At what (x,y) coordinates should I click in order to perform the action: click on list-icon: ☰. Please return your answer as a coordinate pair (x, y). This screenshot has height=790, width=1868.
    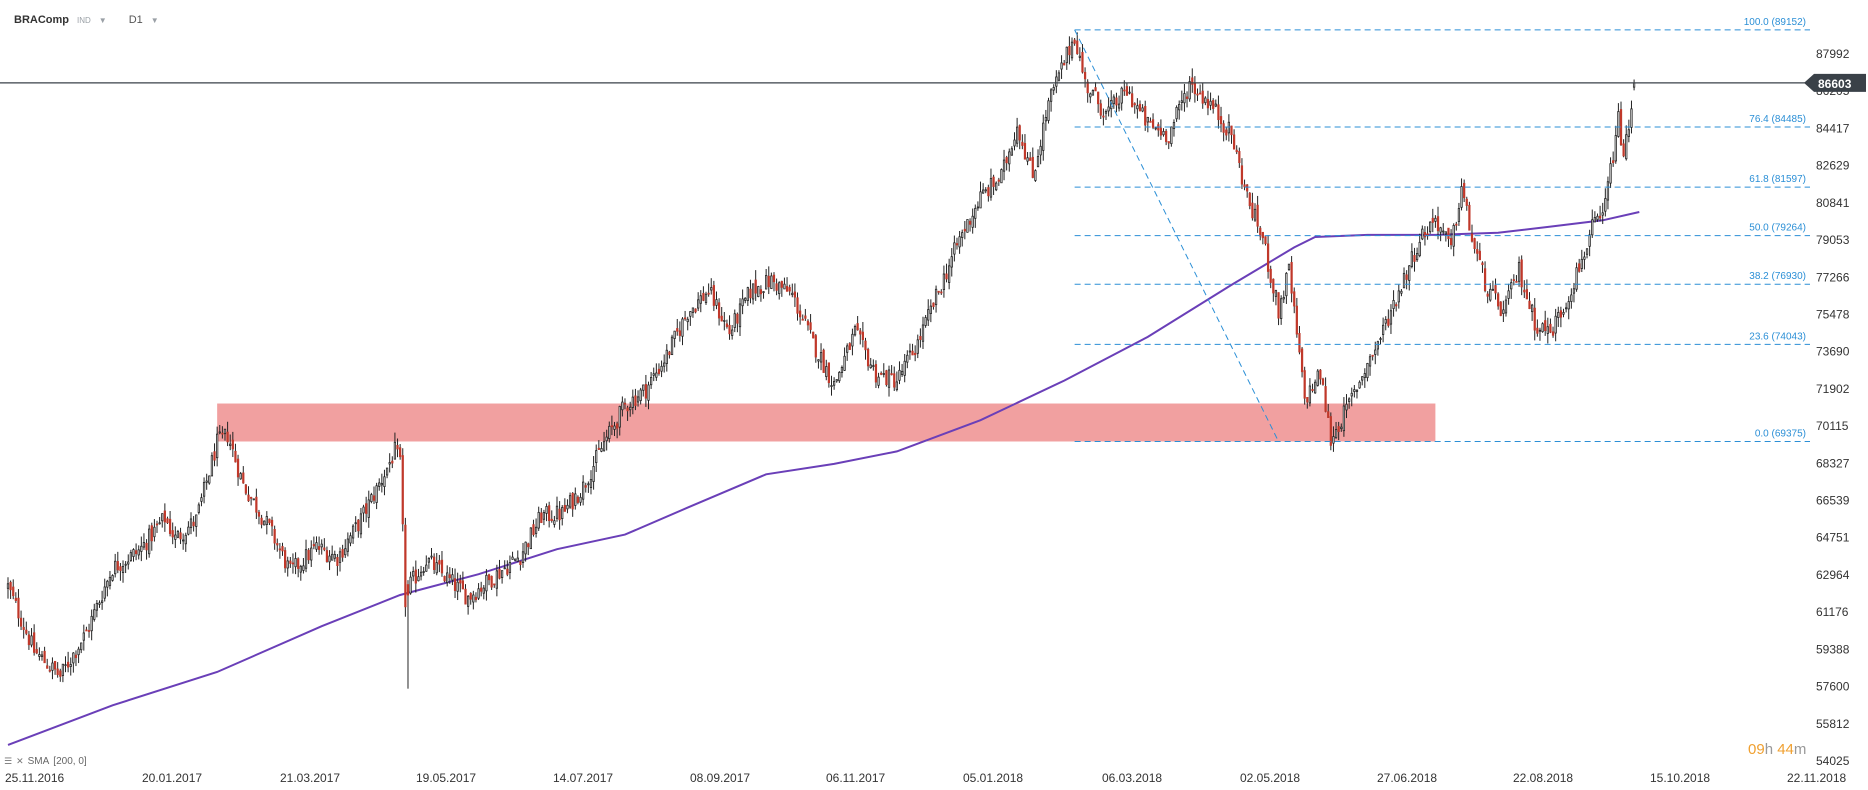
    Looking at the image, I should click on (8, 761).